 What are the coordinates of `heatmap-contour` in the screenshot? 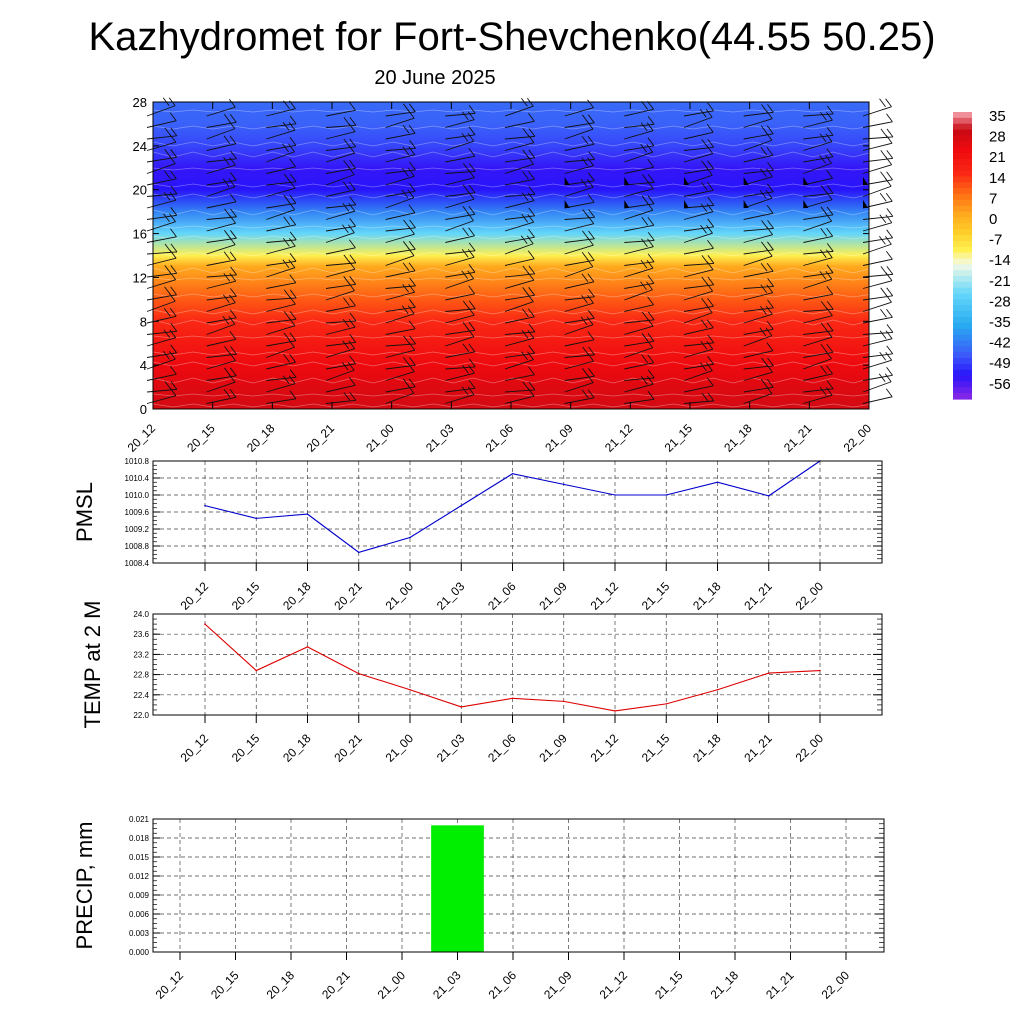 It's located at (513, 405).